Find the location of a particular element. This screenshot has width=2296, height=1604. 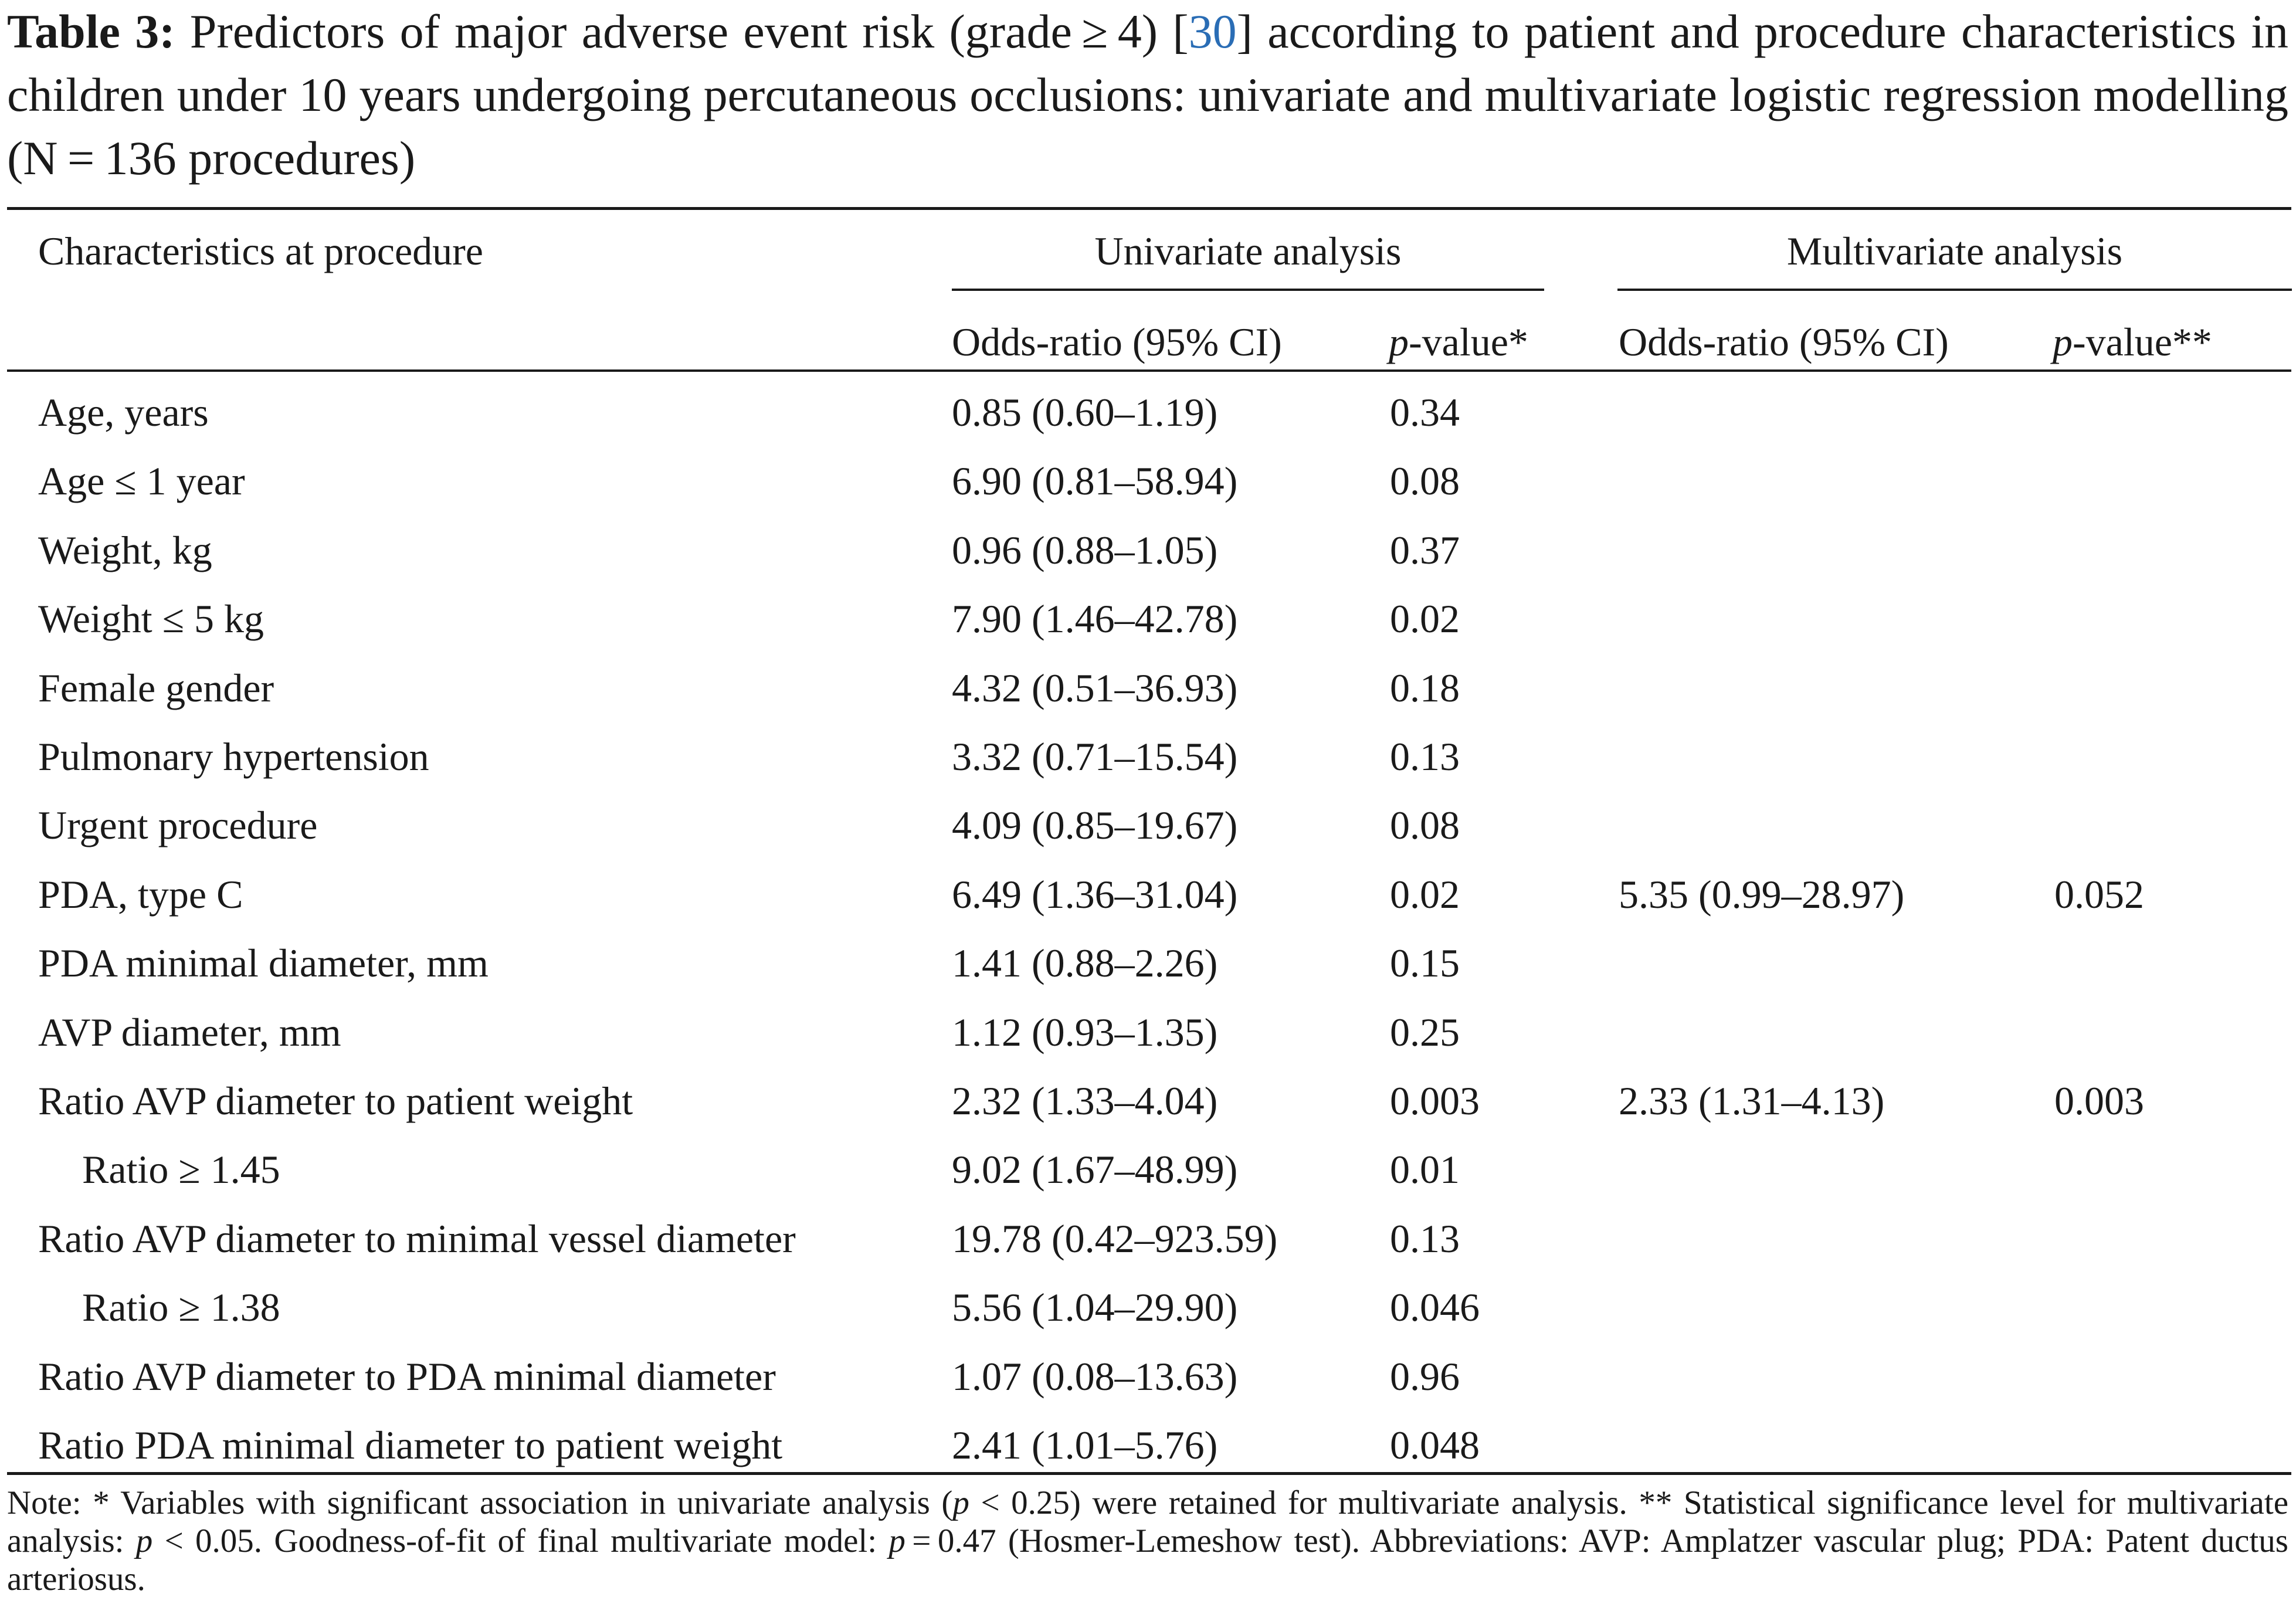

univariate-p-value: 0.003 is located at coordinates (1435, 1101).